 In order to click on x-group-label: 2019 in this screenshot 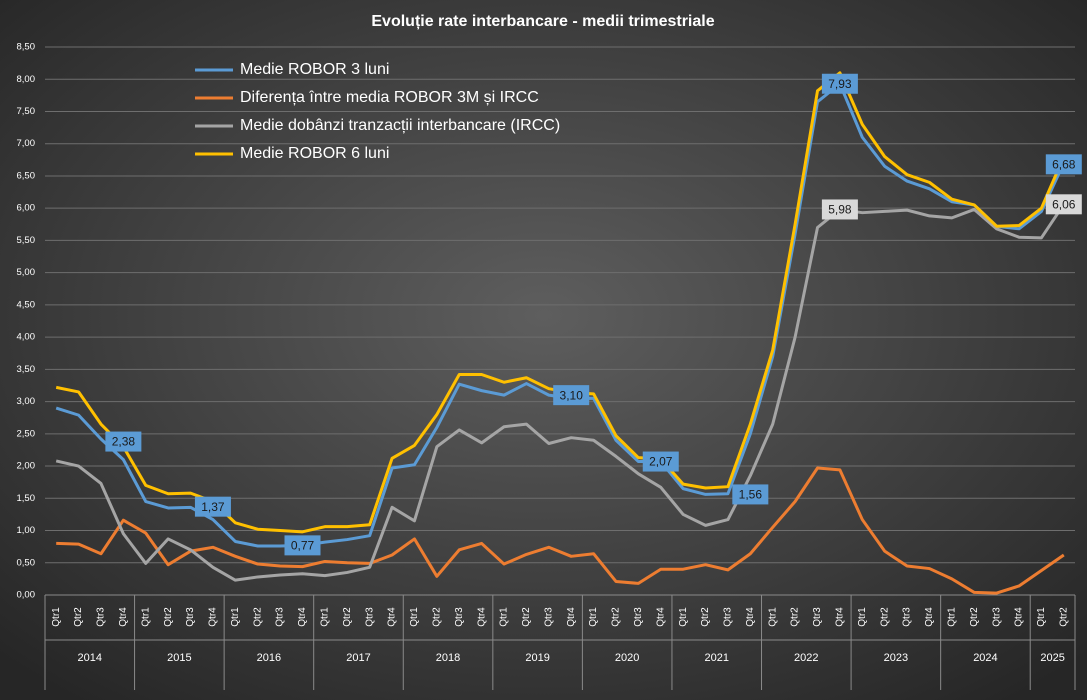, I will do `click(537, 658)`.